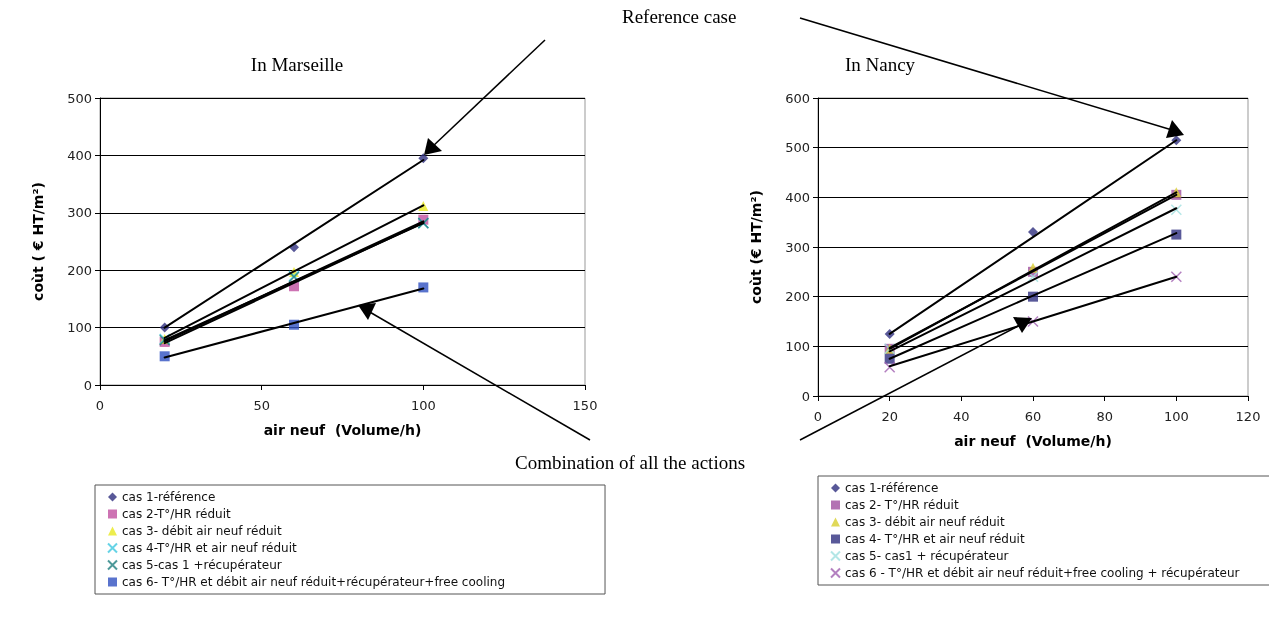 The image size is (1269, 635). I want to click on y-axis-title: coùt (€ HT/m²), so click(756, 247).